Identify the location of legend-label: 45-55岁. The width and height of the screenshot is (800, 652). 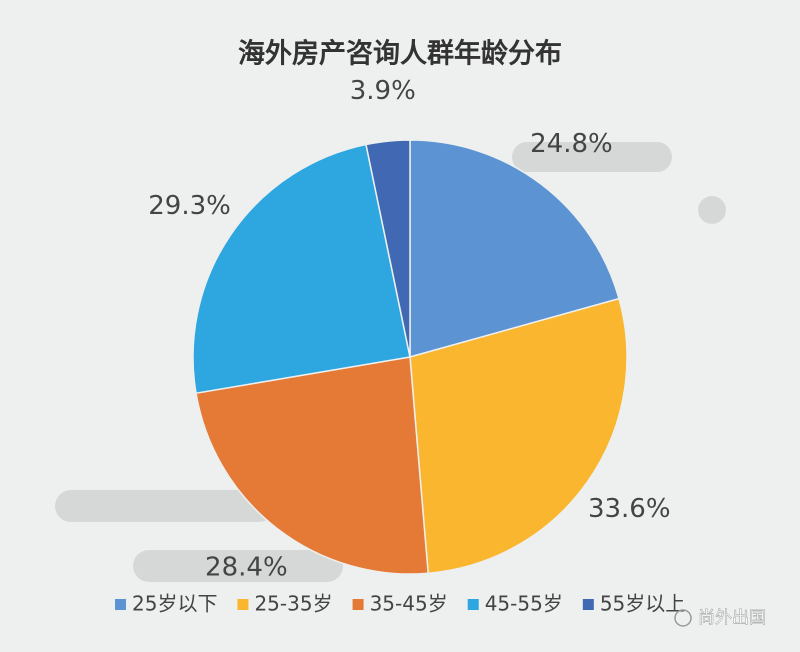
(524, 604).